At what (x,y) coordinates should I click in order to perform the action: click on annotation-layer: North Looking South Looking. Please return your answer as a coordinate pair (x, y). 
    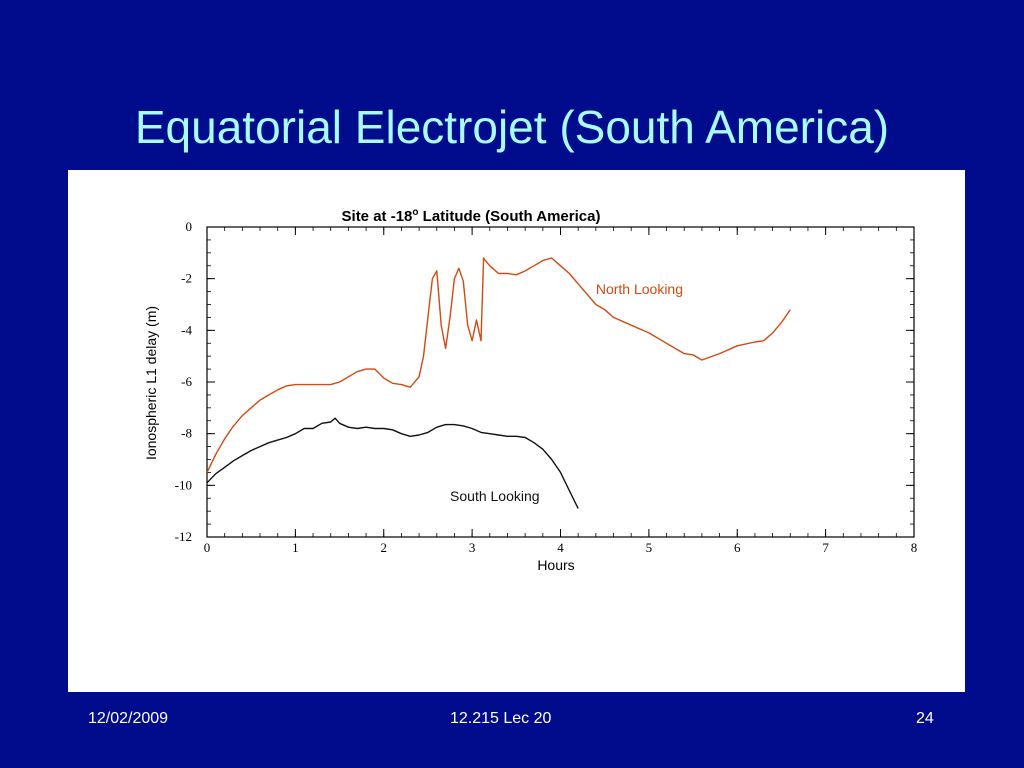
    Looking at the image, I should click on (566, 392).